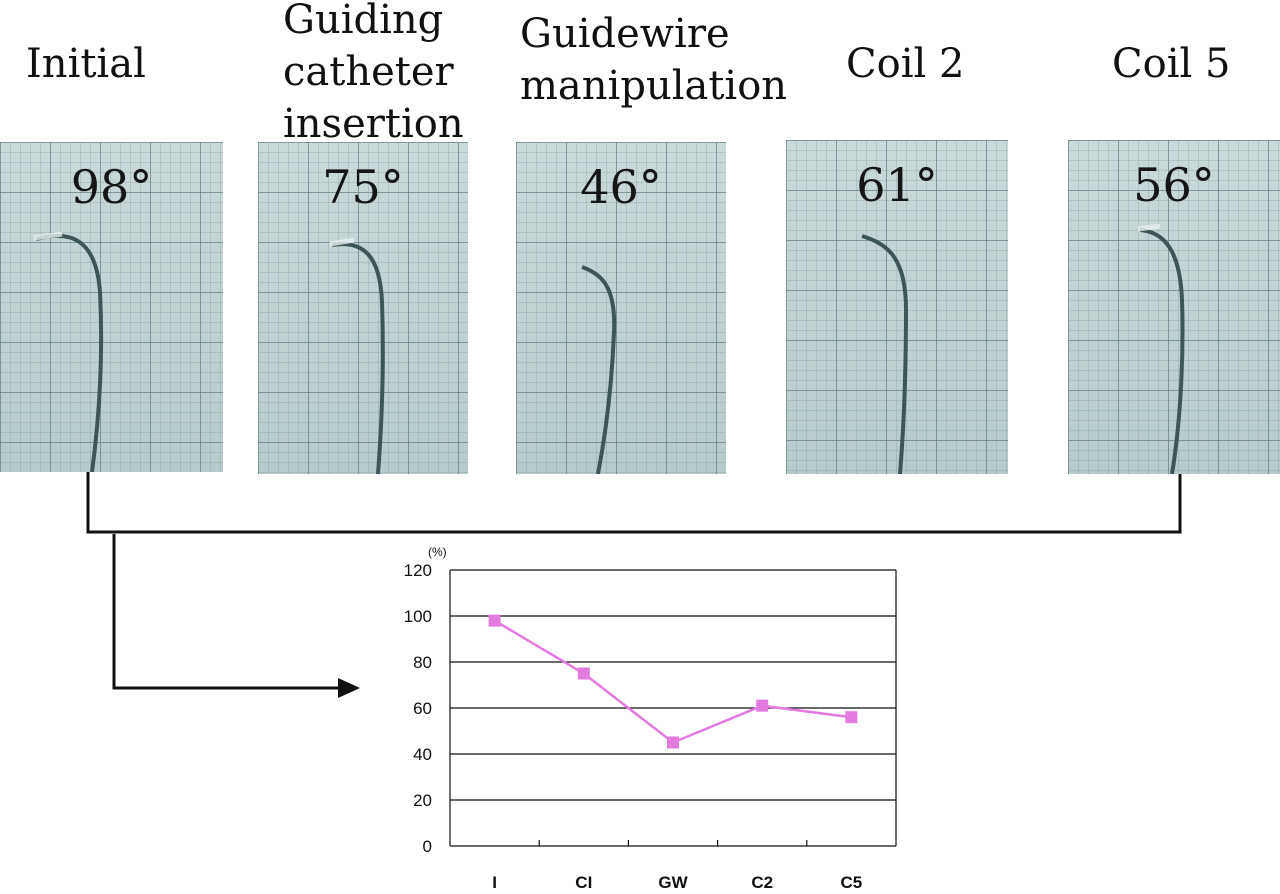 Image resolution: width=1280 pixels, height=894 pixels. What do you see at coordinates (418, 616) in the screenshot?
I see `y-tick-label: 100` at bounding box center [418, 616].